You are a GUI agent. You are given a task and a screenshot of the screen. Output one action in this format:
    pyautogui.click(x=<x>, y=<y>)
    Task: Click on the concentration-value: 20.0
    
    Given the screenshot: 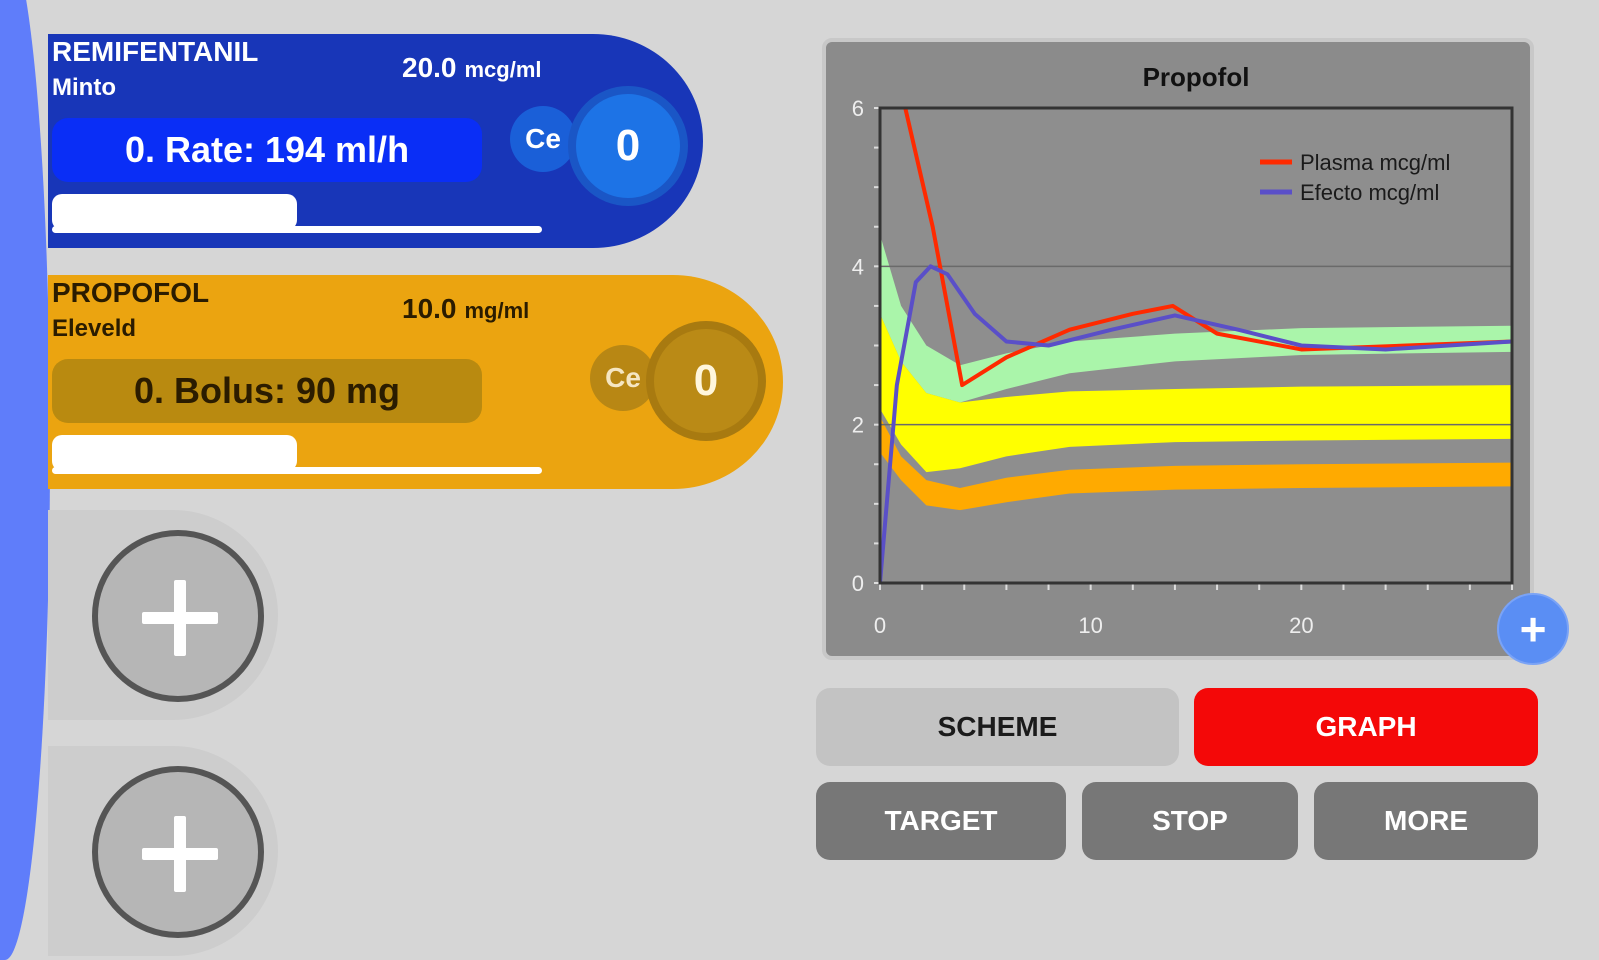 What is the action you would take?
    pyautogui.click(x=429, y=67)
    